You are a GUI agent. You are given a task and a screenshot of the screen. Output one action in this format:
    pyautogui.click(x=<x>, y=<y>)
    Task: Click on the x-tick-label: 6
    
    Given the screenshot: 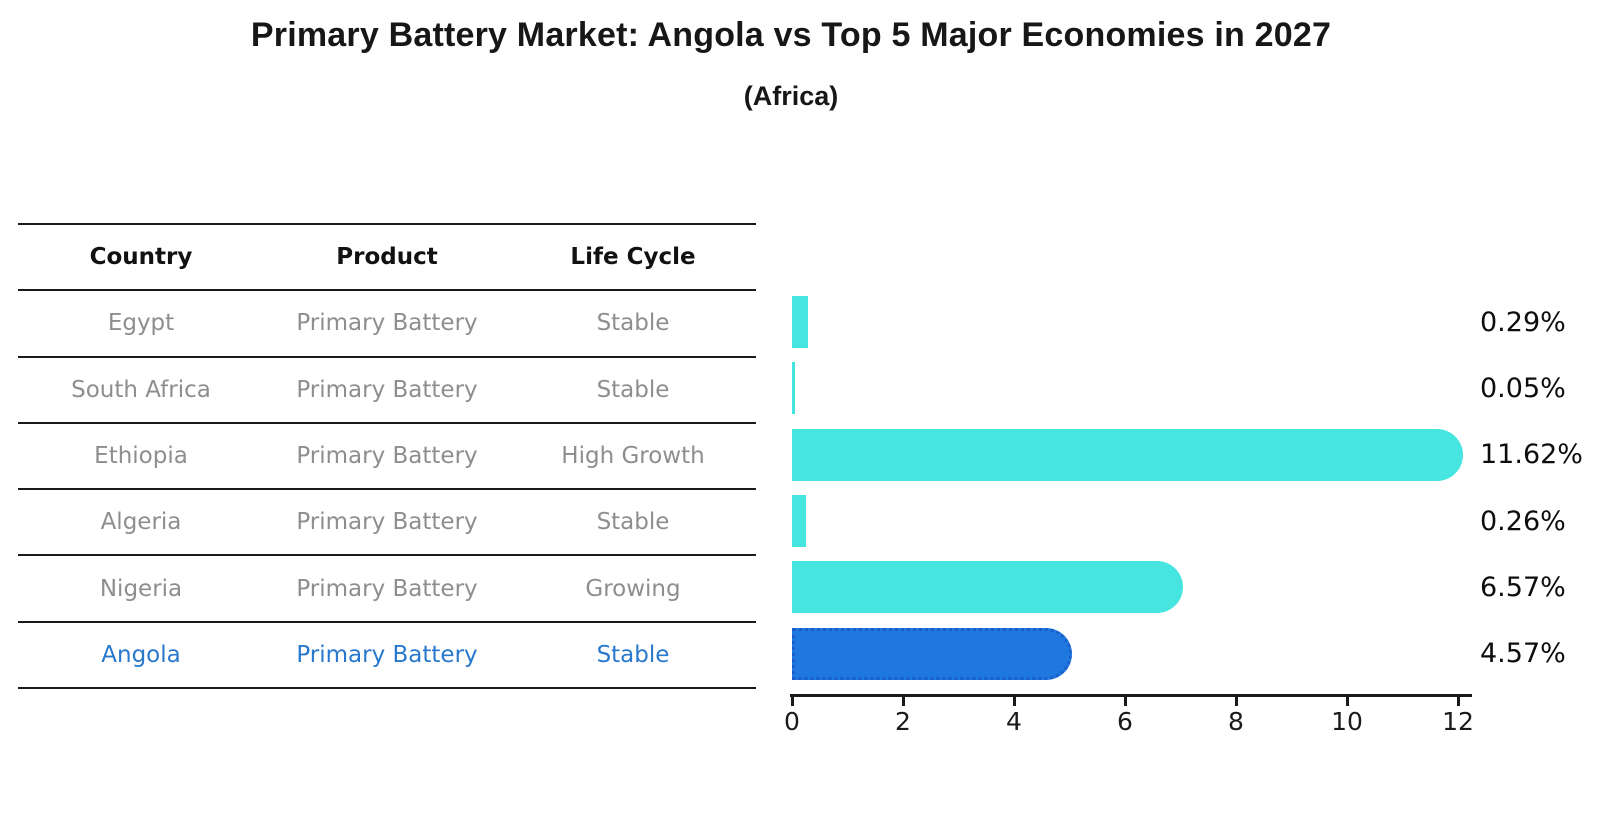 What is the action you would take?
    pyautogui.click(x=1125, y=721)
    